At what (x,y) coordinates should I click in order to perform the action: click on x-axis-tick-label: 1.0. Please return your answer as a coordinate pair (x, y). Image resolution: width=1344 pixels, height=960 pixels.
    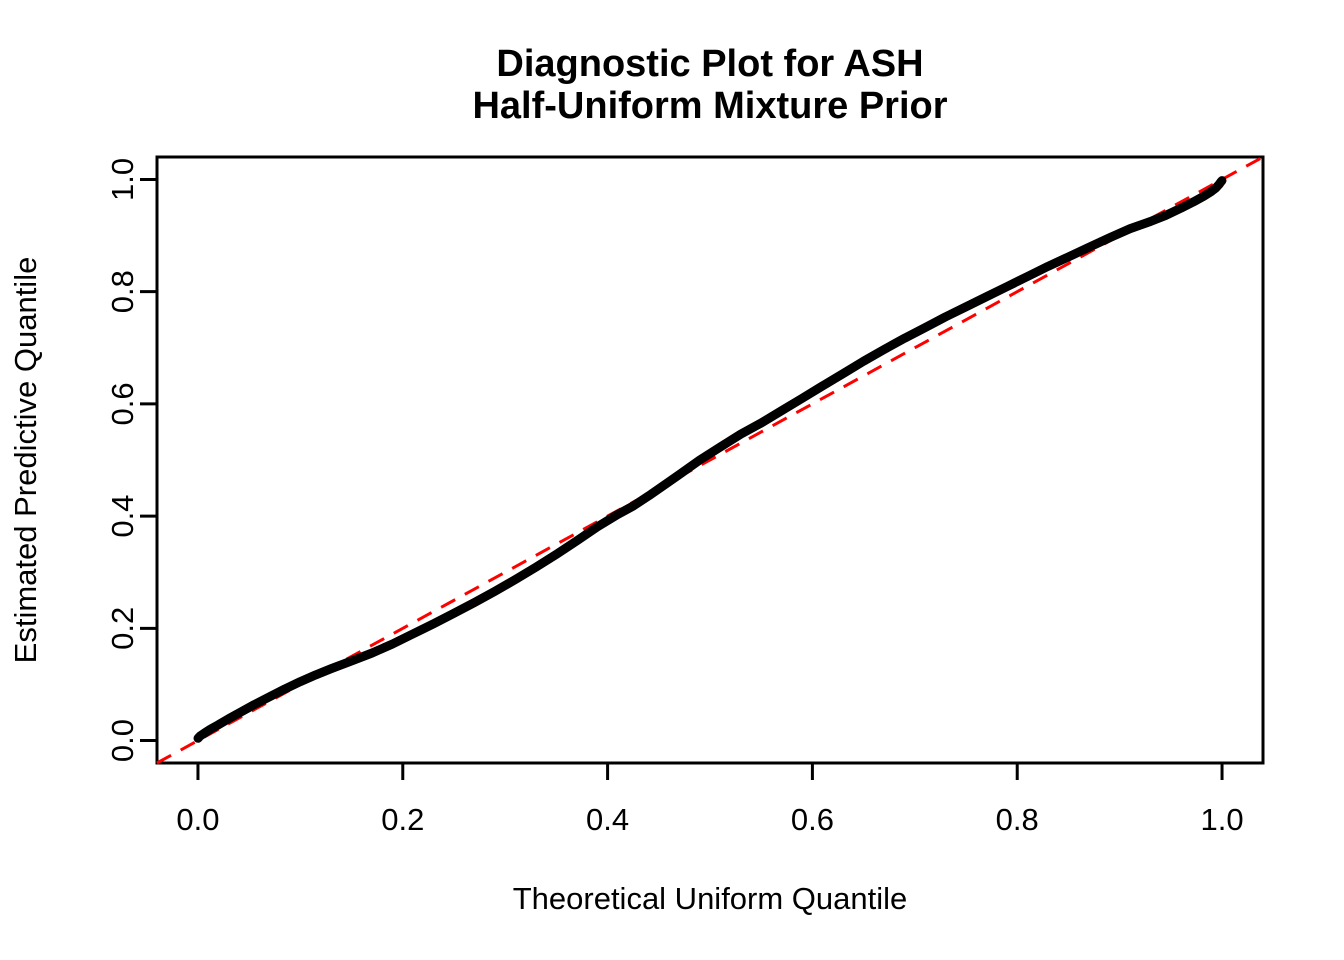
    Looking at the image, I should click on (1221, 819).